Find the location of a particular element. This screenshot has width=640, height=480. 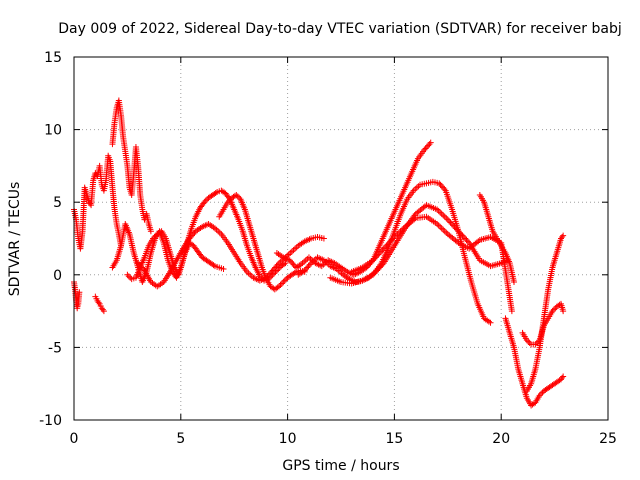

y-tick-label: 5 is located at coordinates (57, 203).